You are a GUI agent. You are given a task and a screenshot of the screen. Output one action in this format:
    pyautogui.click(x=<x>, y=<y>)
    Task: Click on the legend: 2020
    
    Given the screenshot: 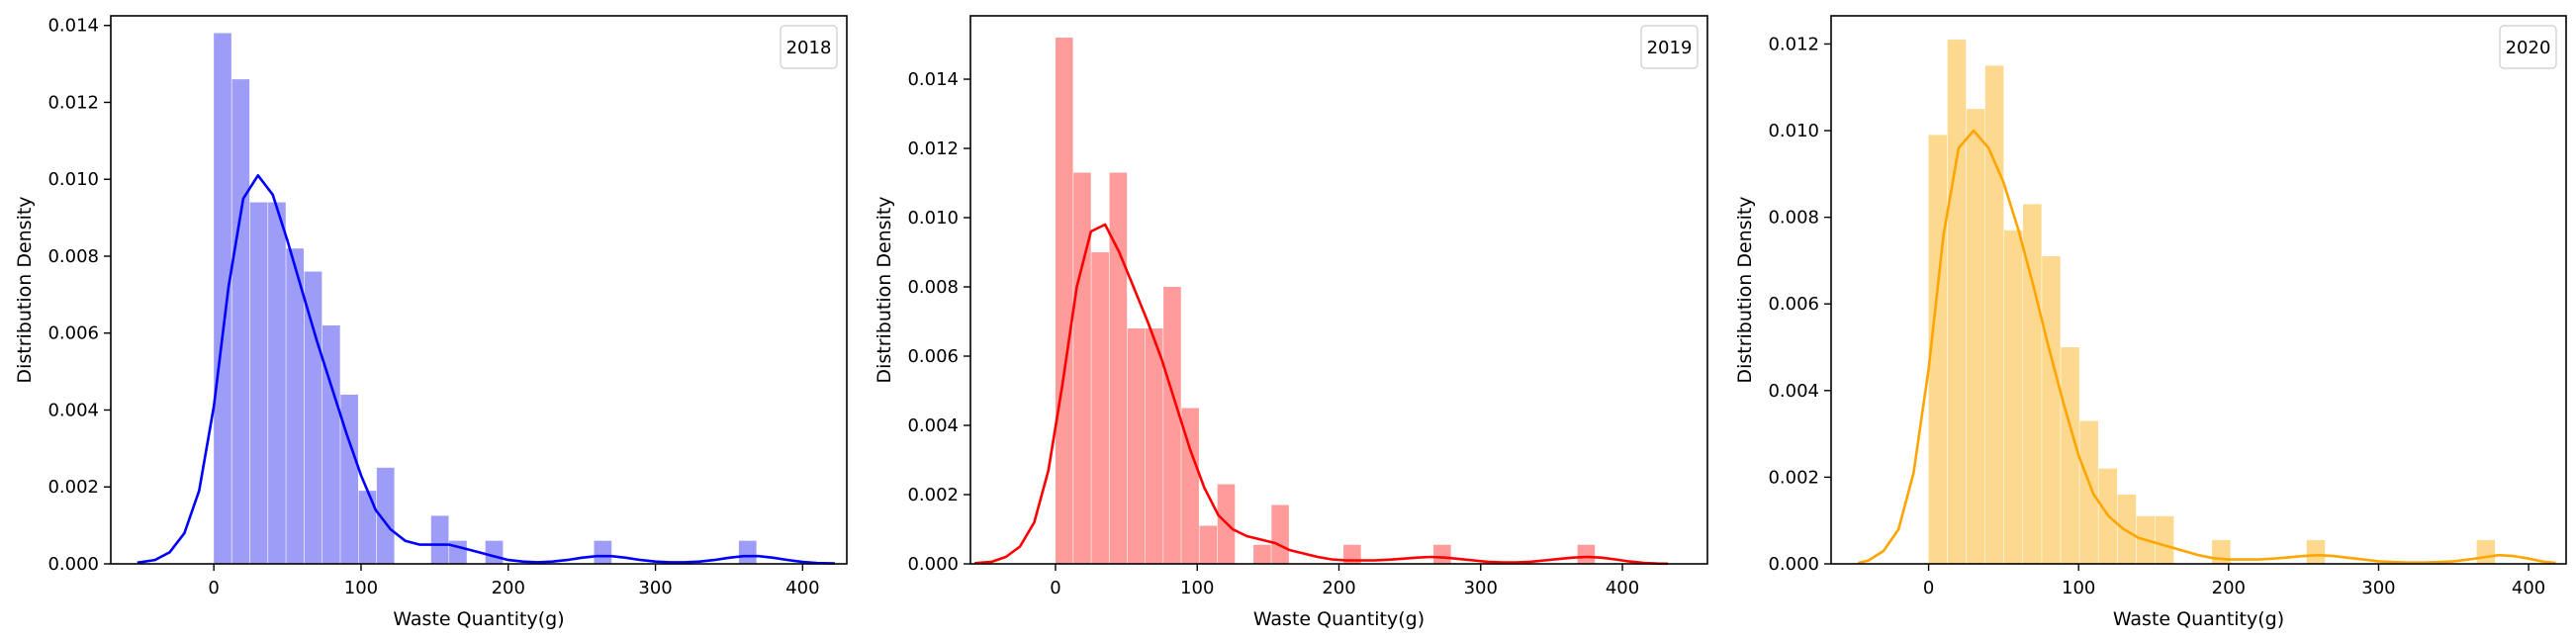 What is the action you would take?
    pyautogui.click(x=2528, y=47)
    